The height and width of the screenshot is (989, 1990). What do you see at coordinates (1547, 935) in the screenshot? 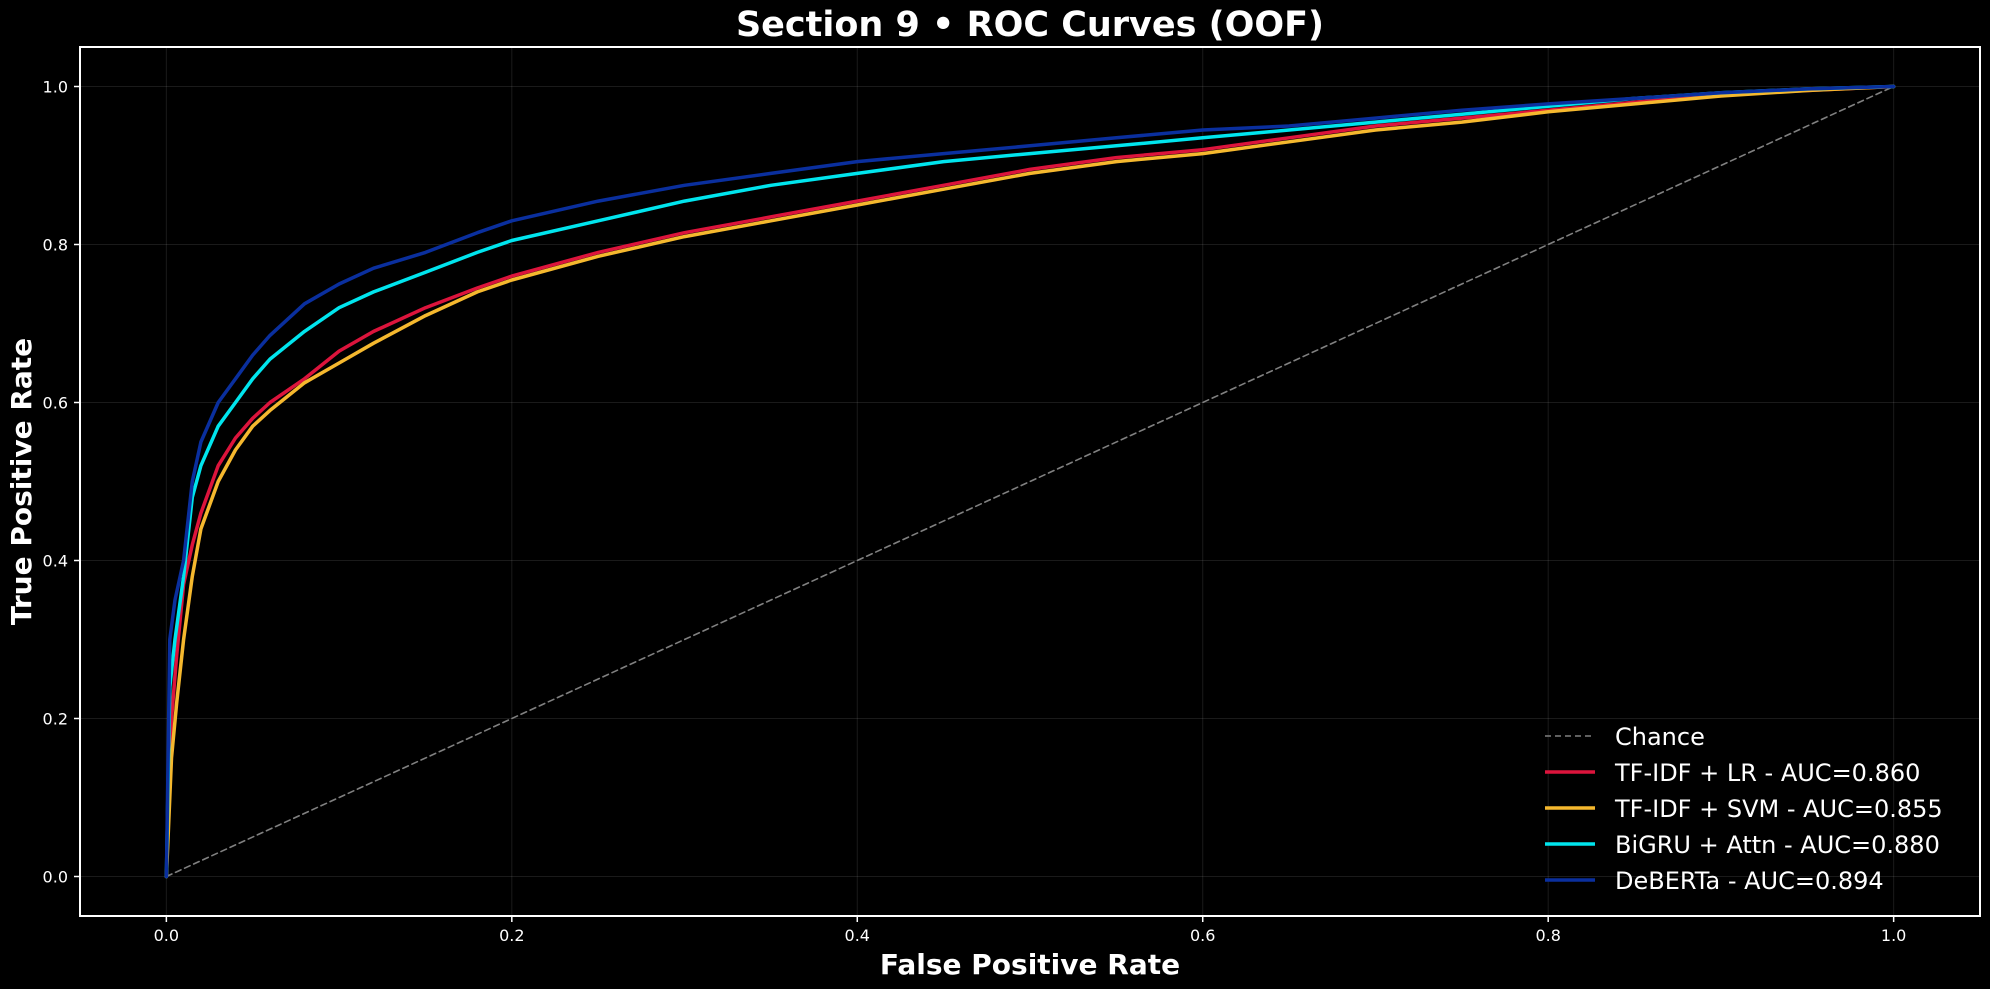
I see `x-tick-label: 0.8` at bounding box center [1547, 935].